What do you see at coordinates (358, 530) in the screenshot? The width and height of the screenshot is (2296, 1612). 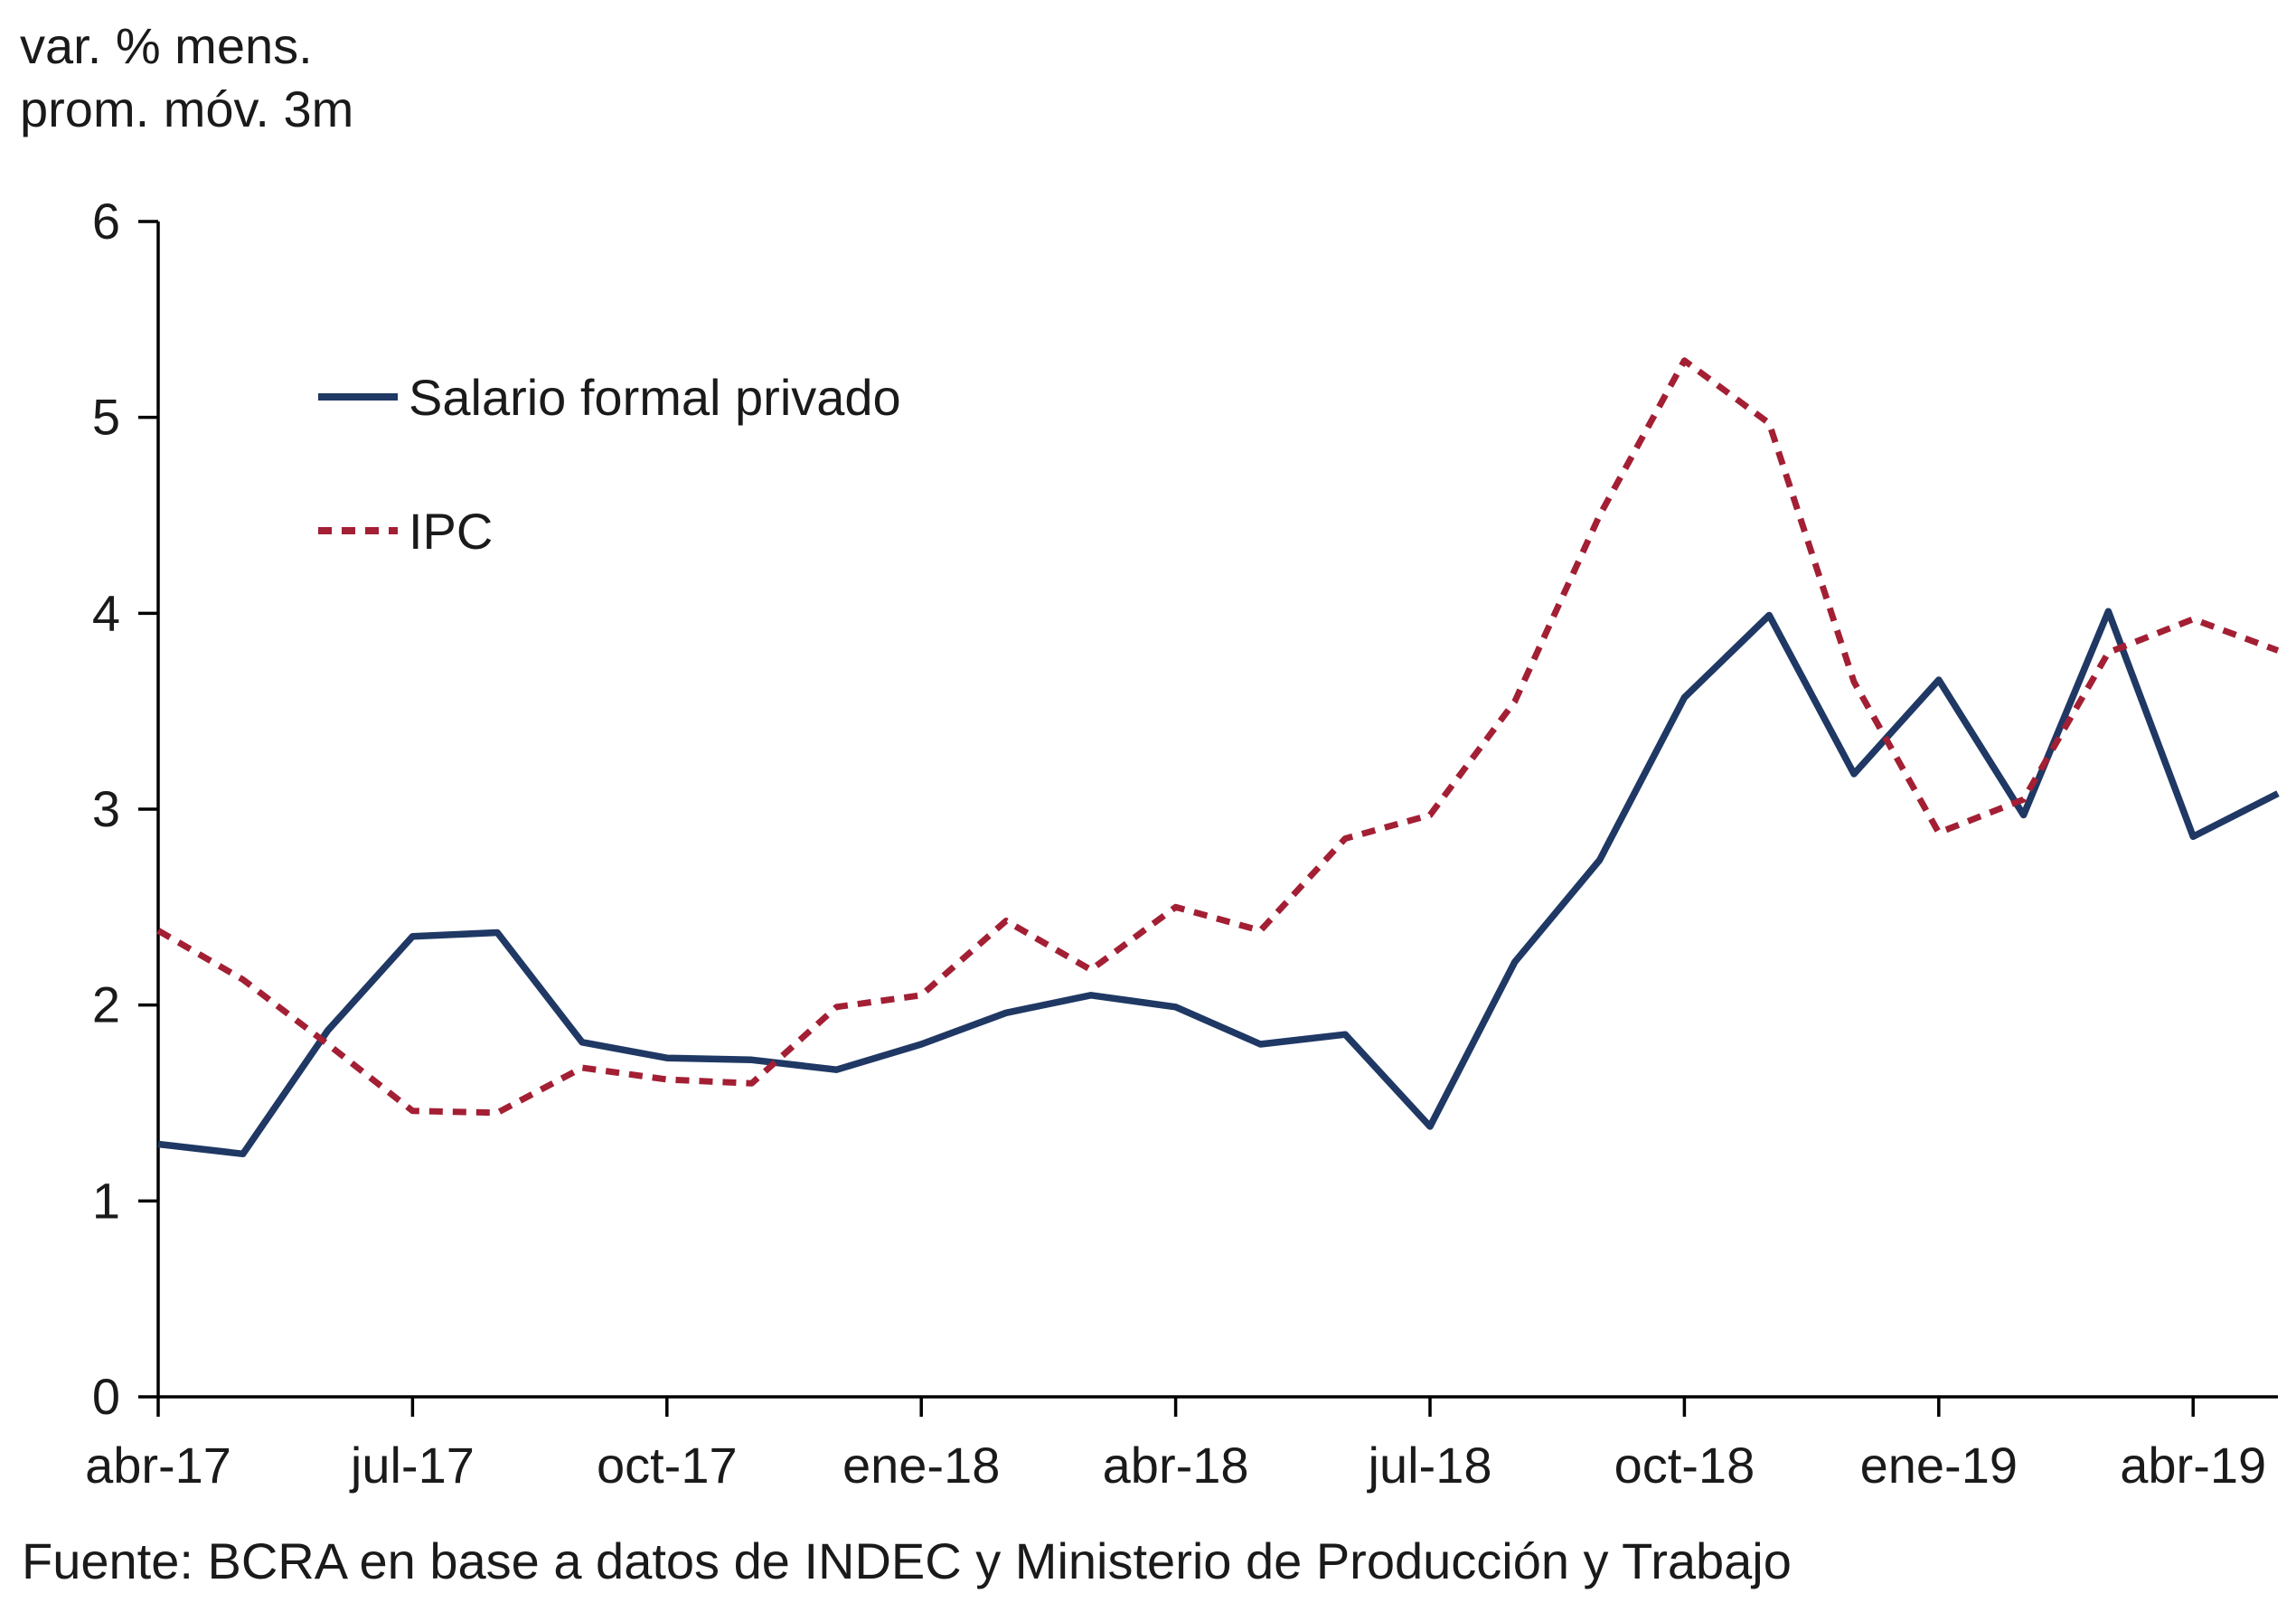 I see `ipc-dashed-line-sample-icon` at bounding box center [358, 530].